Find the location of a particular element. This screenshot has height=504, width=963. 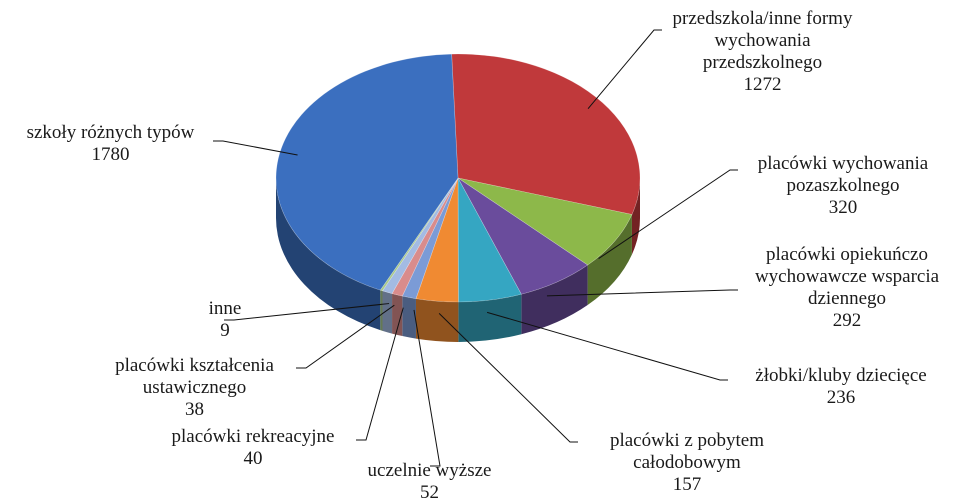

slice-label: placówki z pobytem całodobowym 157 is located at coordinates (687, 463).